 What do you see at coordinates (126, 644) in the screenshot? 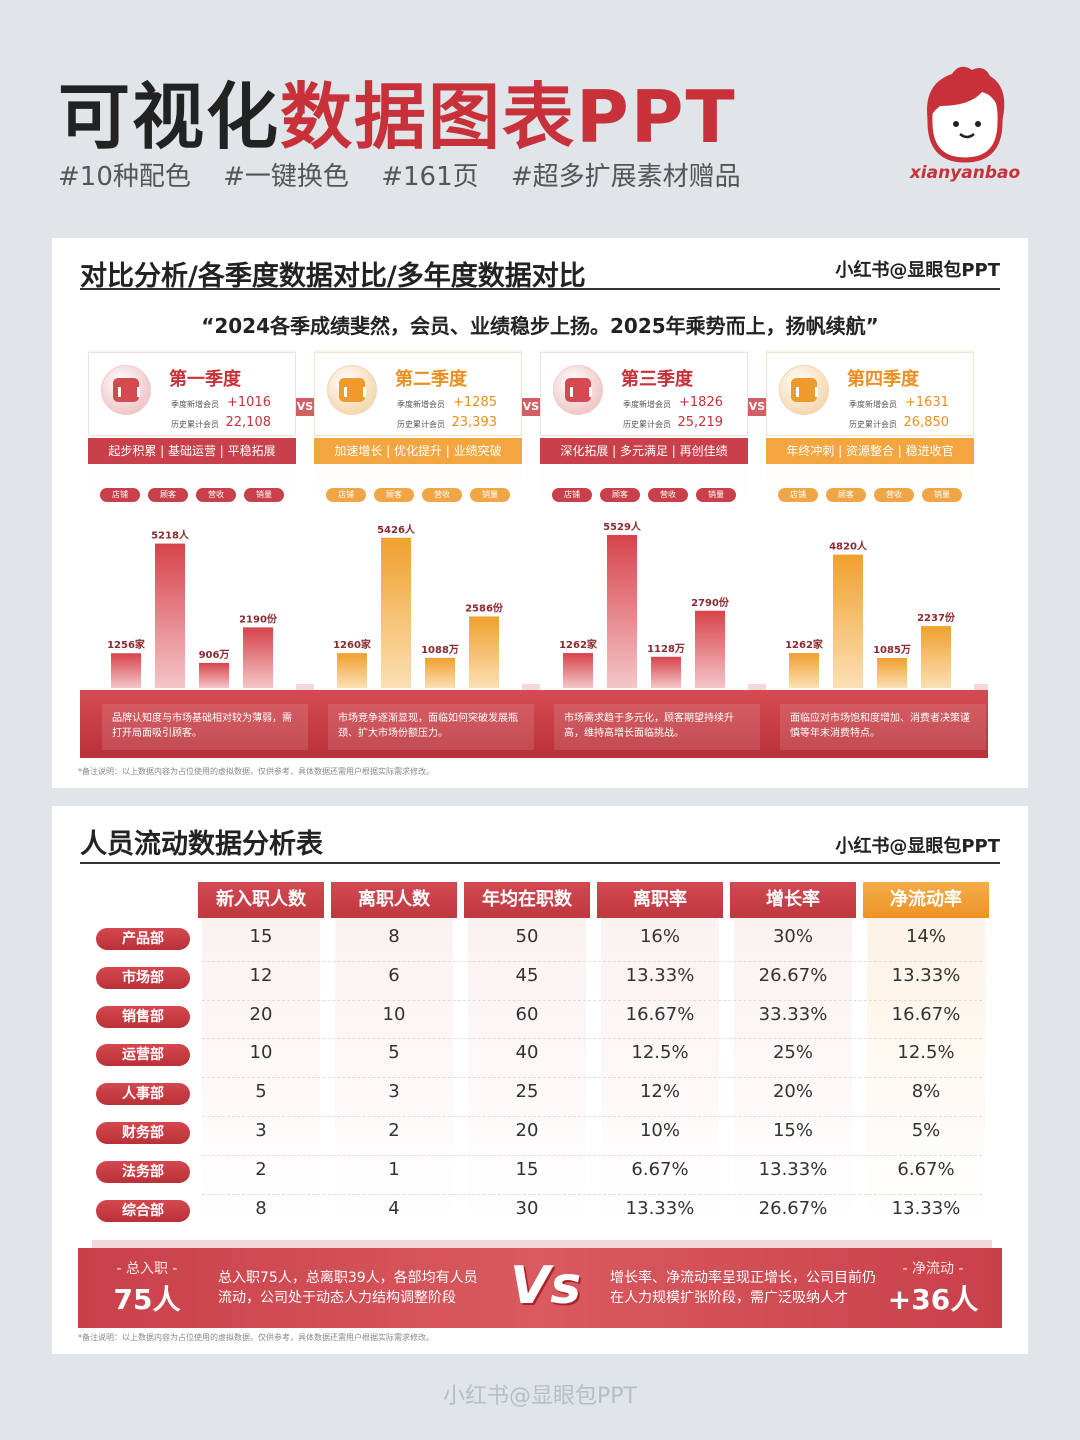
I see `bar-label: 1256家` at bounding box center [126, 644].